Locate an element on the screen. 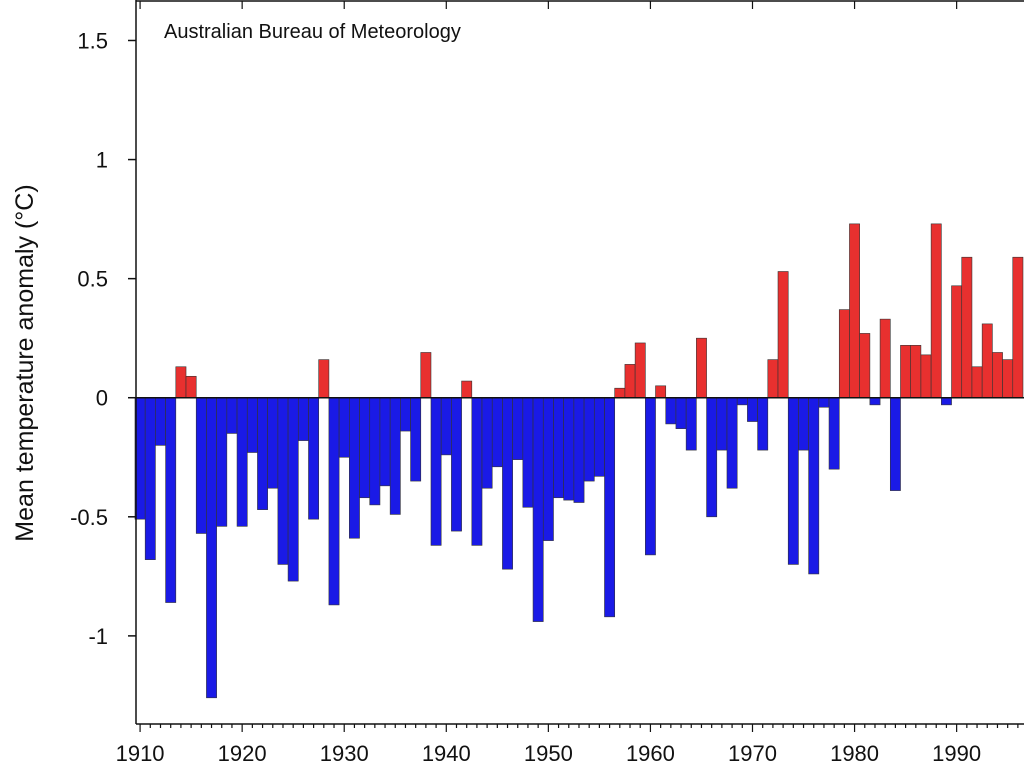  bar-1970 is located at coordinates (752, 409).